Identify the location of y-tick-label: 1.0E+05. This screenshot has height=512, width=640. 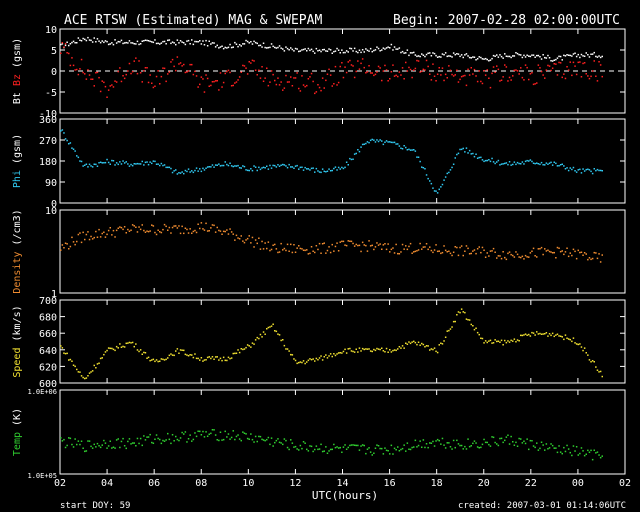
(42, 476).